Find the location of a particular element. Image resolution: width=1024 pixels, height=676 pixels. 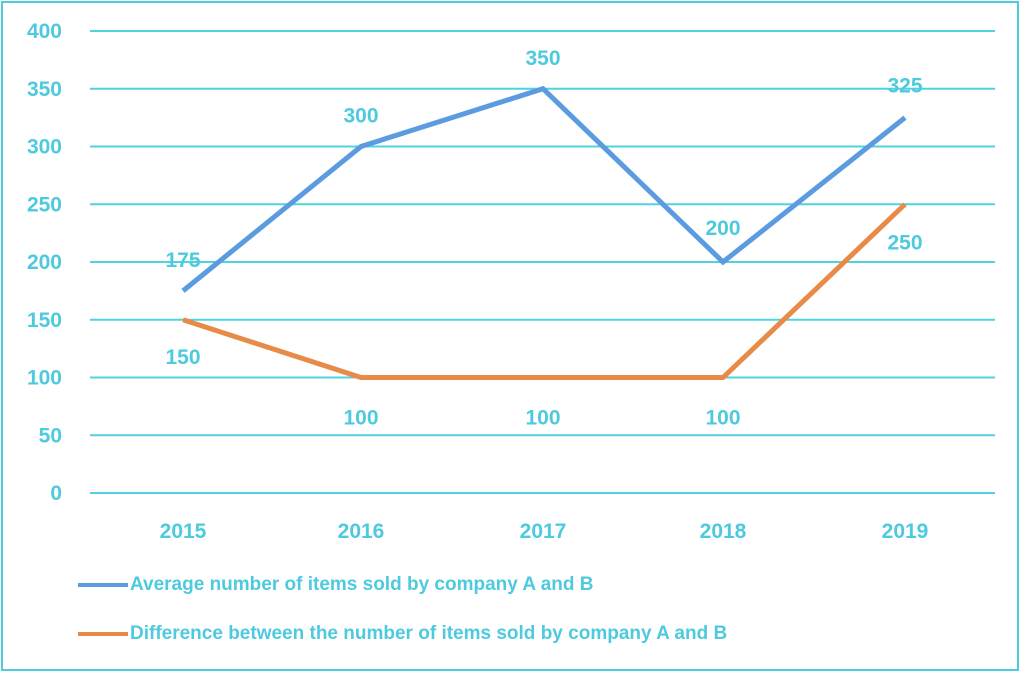

x-tick-label: 2019 is located at coordinates (905, 531).